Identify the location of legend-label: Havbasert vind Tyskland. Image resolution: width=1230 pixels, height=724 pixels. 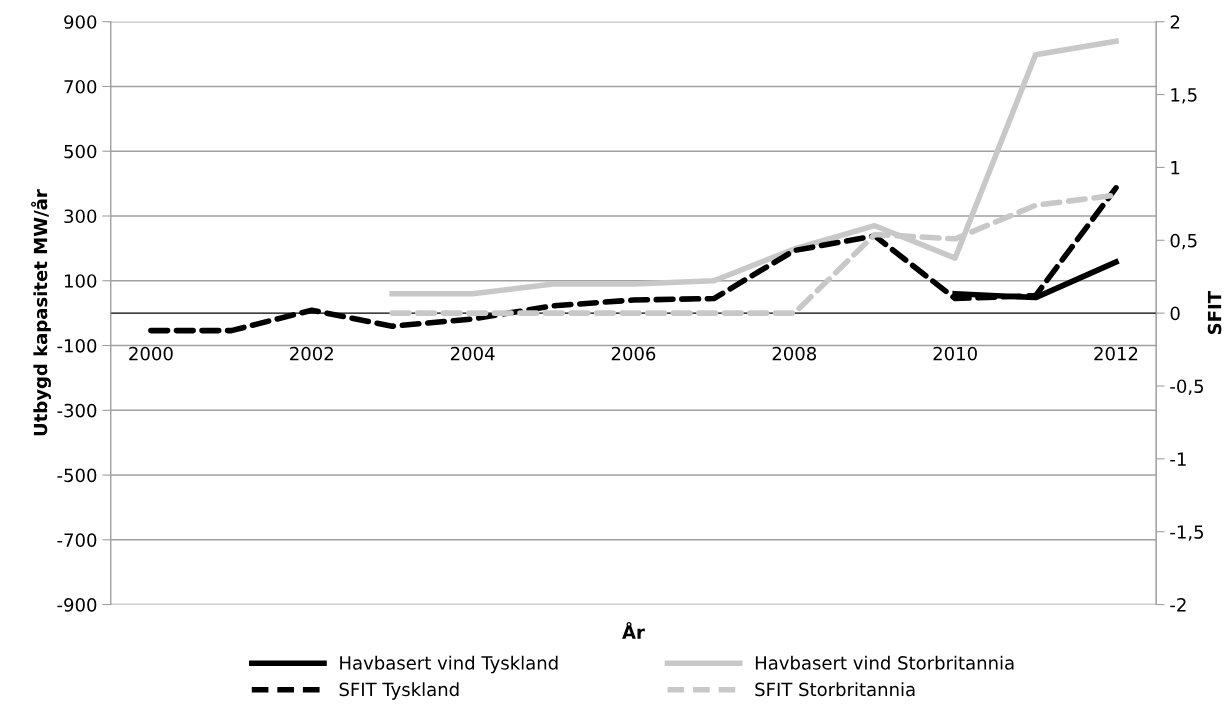
(449, 664).